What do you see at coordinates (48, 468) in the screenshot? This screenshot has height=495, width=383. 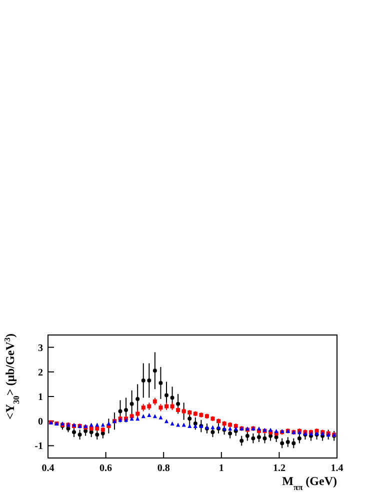 I see `x-tick-label: 0.4` at bounding box center [48, 468].